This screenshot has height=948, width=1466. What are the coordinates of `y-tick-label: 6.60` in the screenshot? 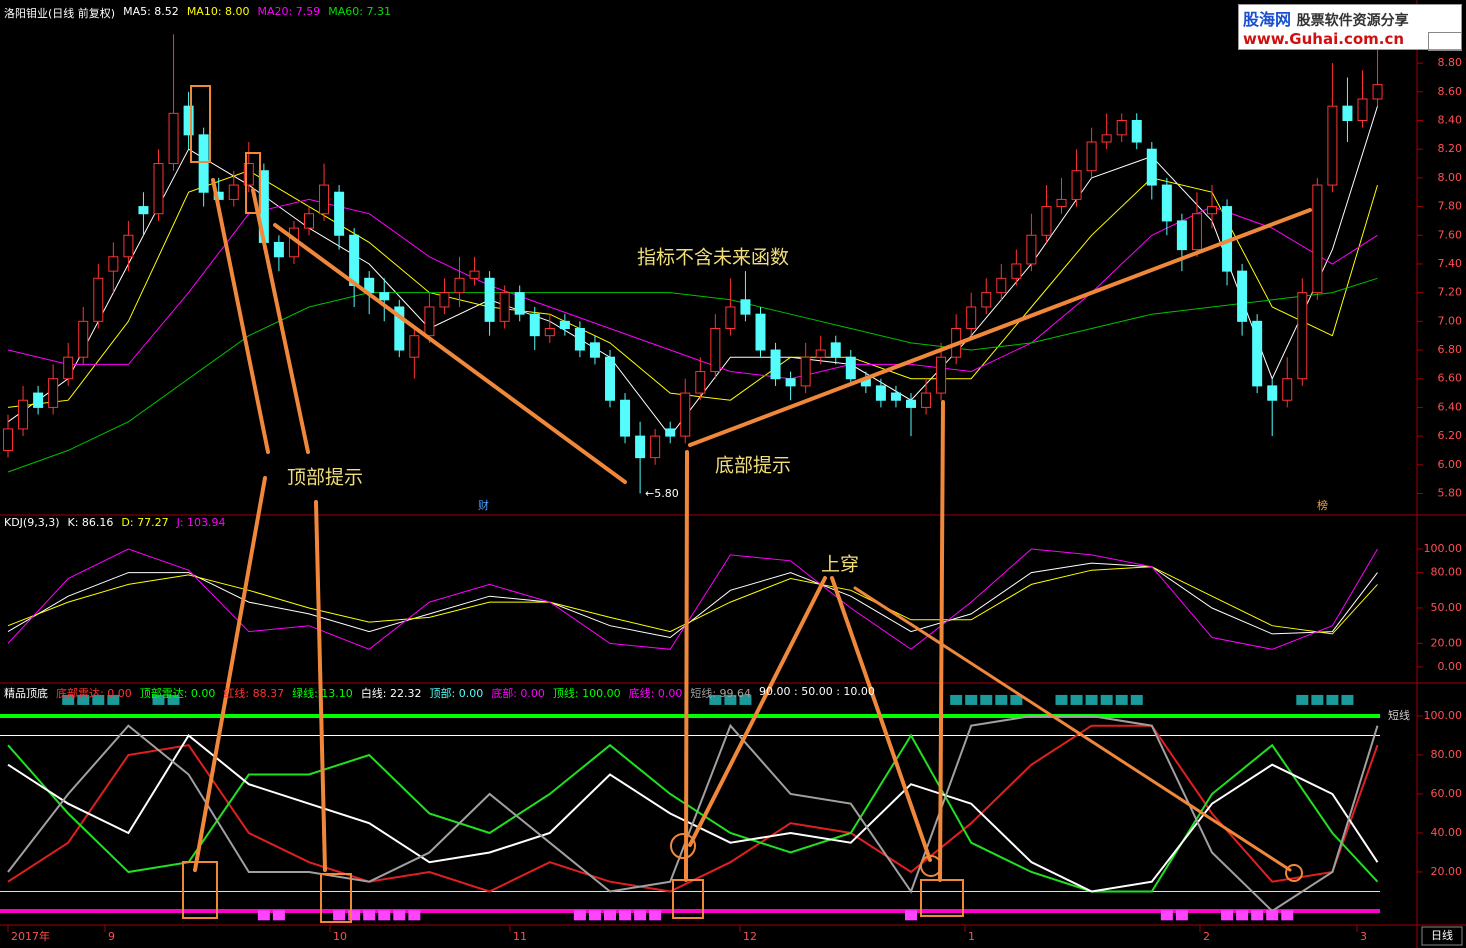 It's located at (1450, 378).